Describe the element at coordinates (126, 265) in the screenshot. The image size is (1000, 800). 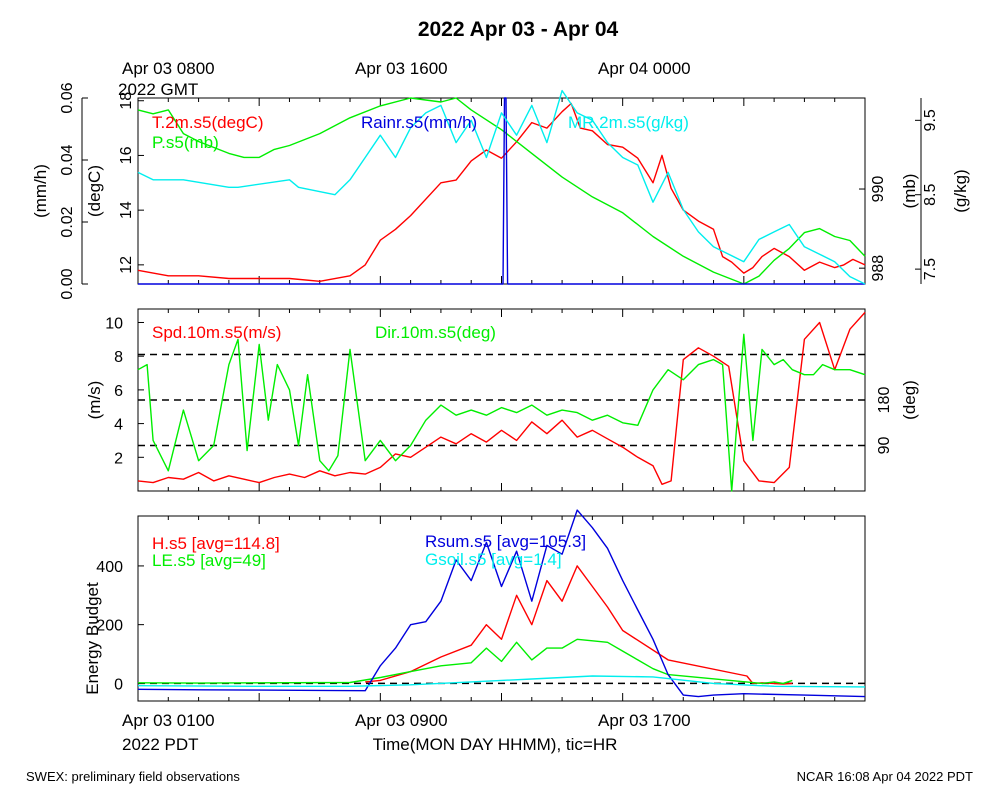
I see `y-tick-label: 12` at that location.